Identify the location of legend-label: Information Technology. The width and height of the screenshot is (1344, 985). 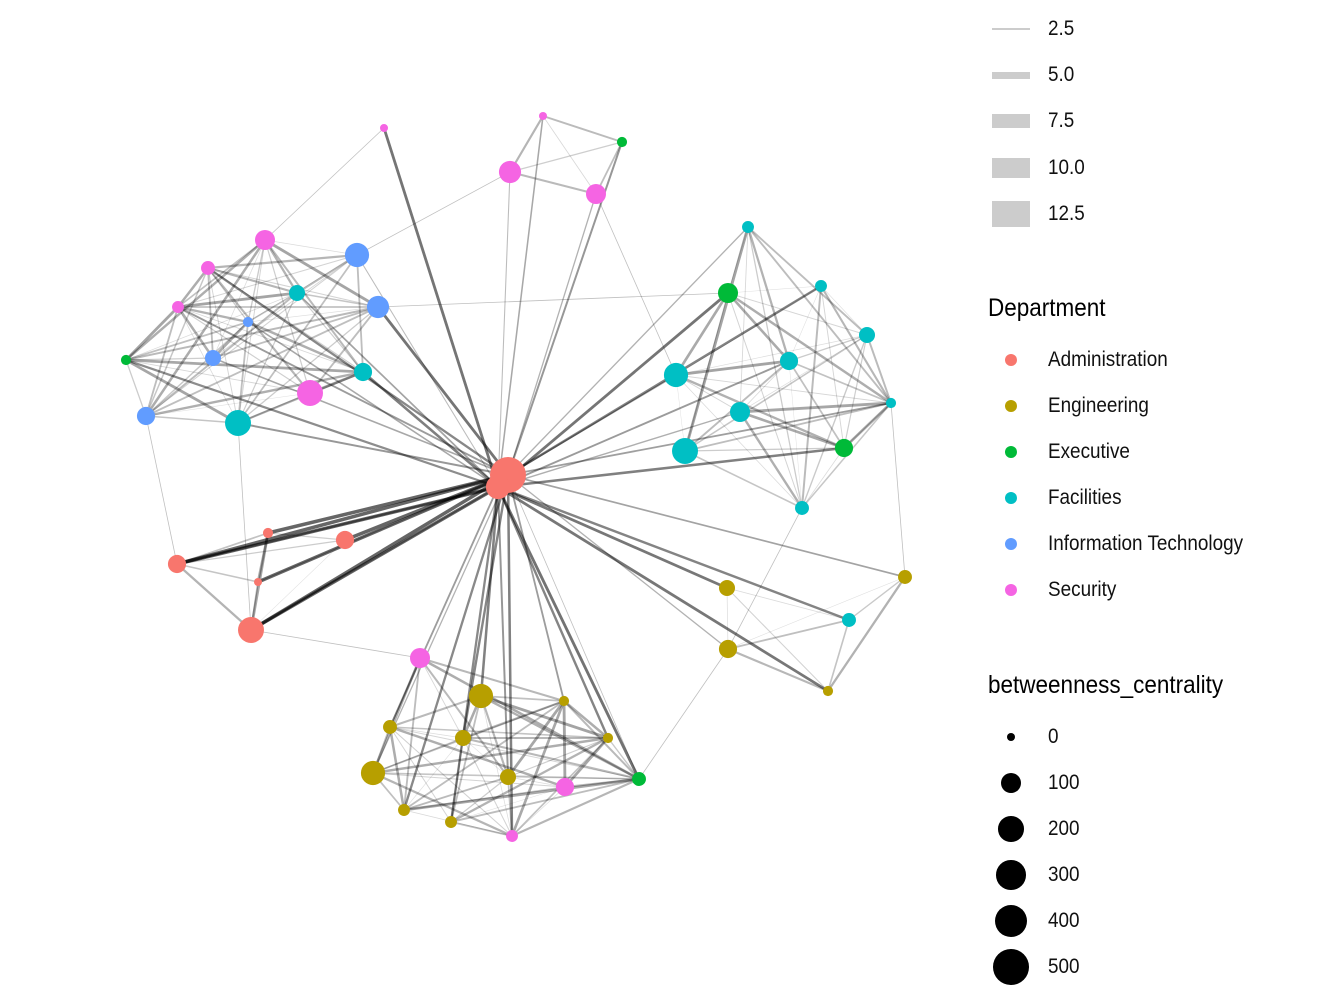
(1146, 543).